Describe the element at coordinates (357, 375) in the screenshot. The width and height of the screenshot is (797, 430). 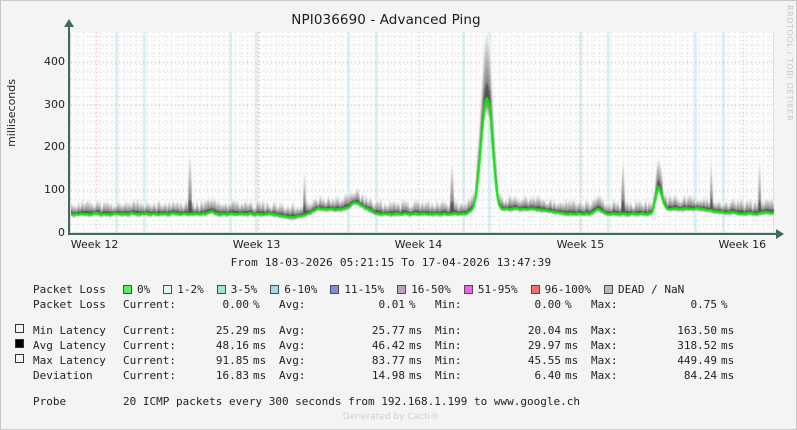
I see `latency-stat-cell: Avg: 14.98 ms` at that location.